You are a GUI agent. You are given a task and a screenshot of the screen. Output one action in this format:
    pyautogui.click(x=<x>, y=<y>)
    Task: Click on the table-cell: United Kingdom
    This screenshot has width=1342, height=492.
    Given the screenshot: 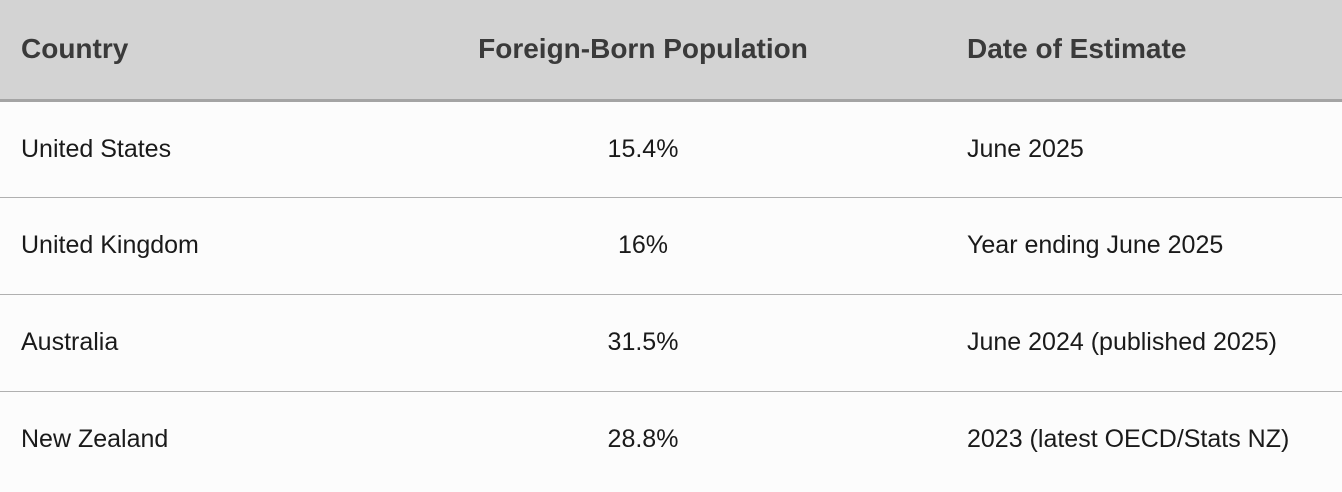 What is the action you would take?
    pyautogui.click(x=170, y=246)
    